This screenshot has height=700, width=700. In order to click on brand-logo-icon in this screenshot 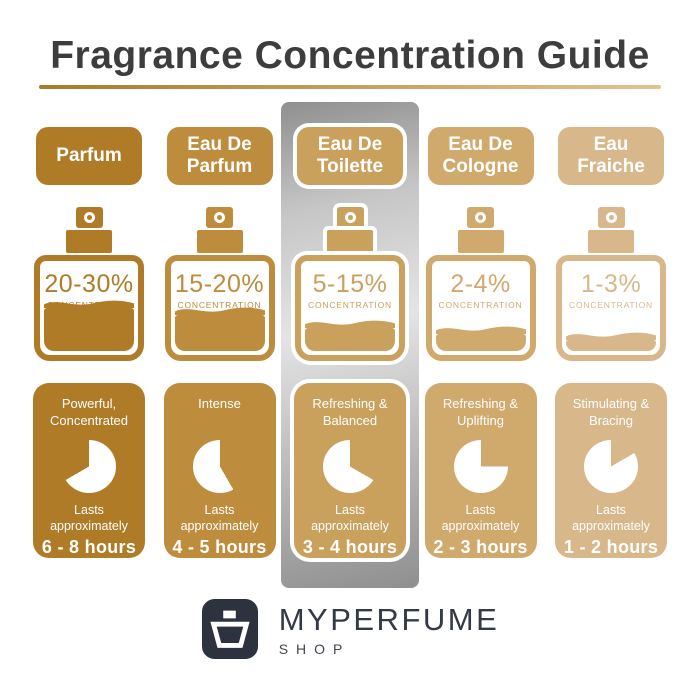, I will do `click(229, 629)`.